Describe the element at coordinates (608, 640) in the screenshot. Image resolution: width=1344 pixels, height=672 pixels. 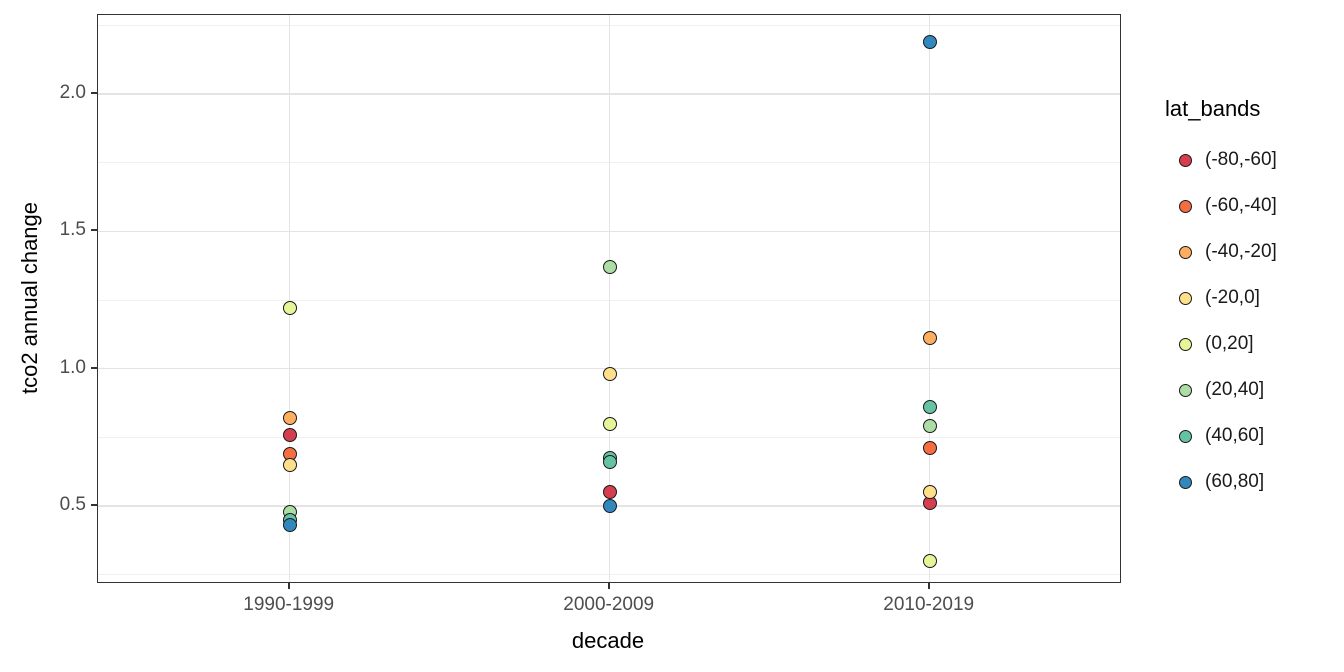
I see `x-axis-title: decade` at that location.